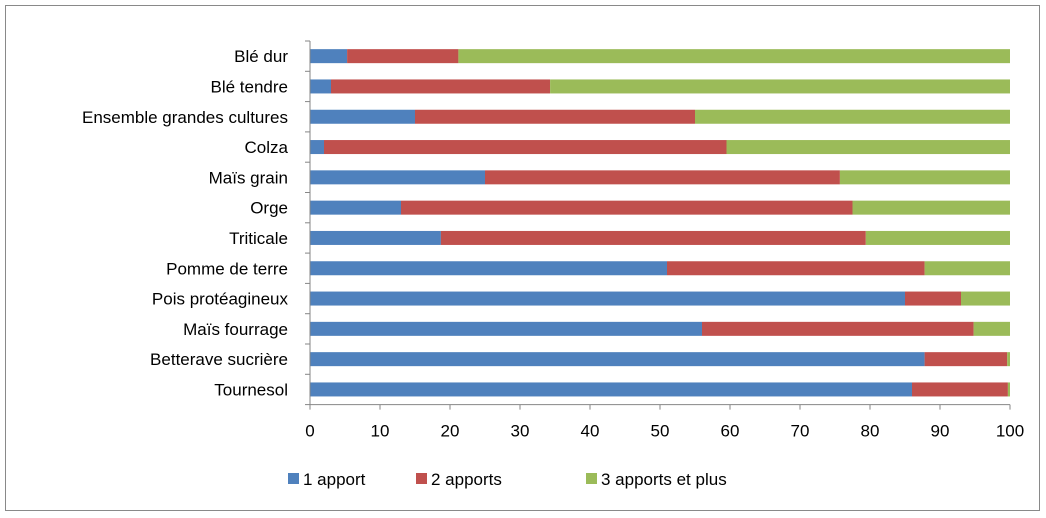  I want to click on x-tick-label: 60, so click(730, 431).